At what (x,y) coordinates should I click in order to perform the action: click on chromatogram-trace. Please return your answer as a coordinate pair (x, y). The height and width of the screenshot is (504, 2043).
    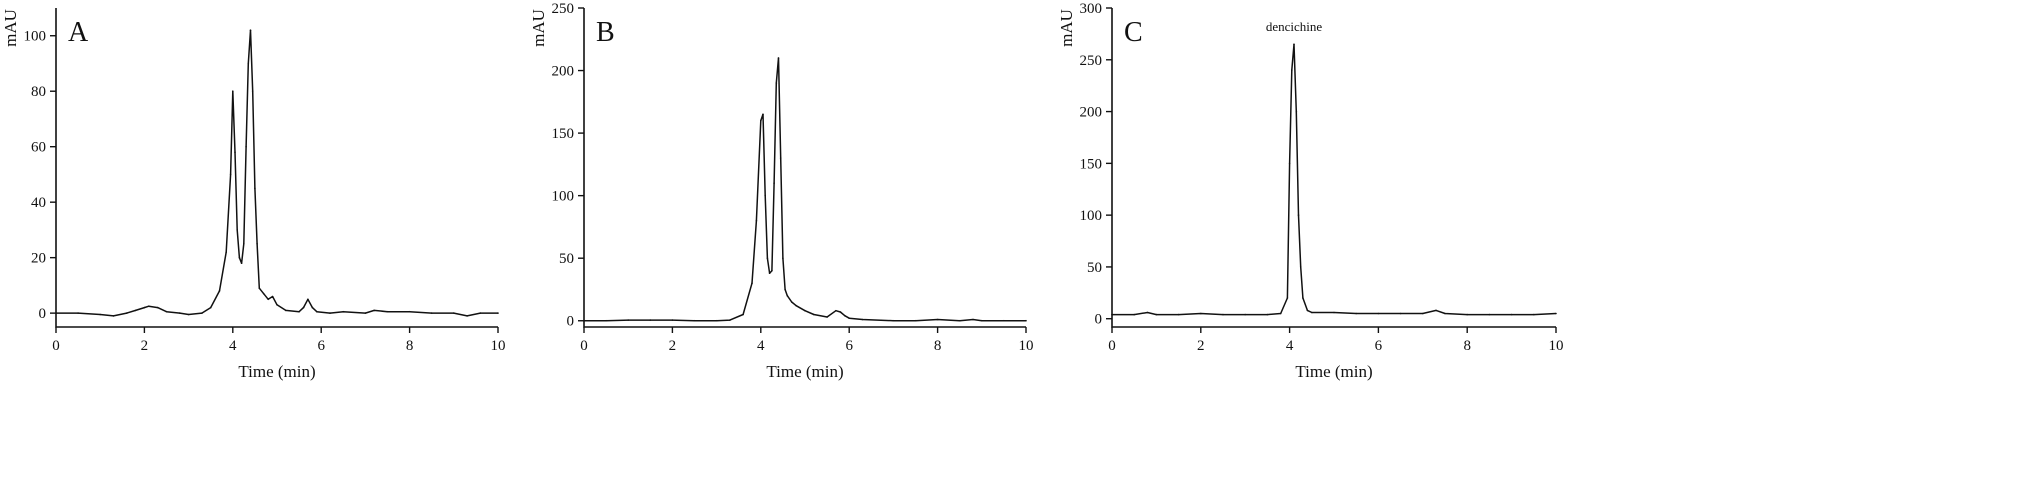
    Looking at the image, I should click on (1334, 179).